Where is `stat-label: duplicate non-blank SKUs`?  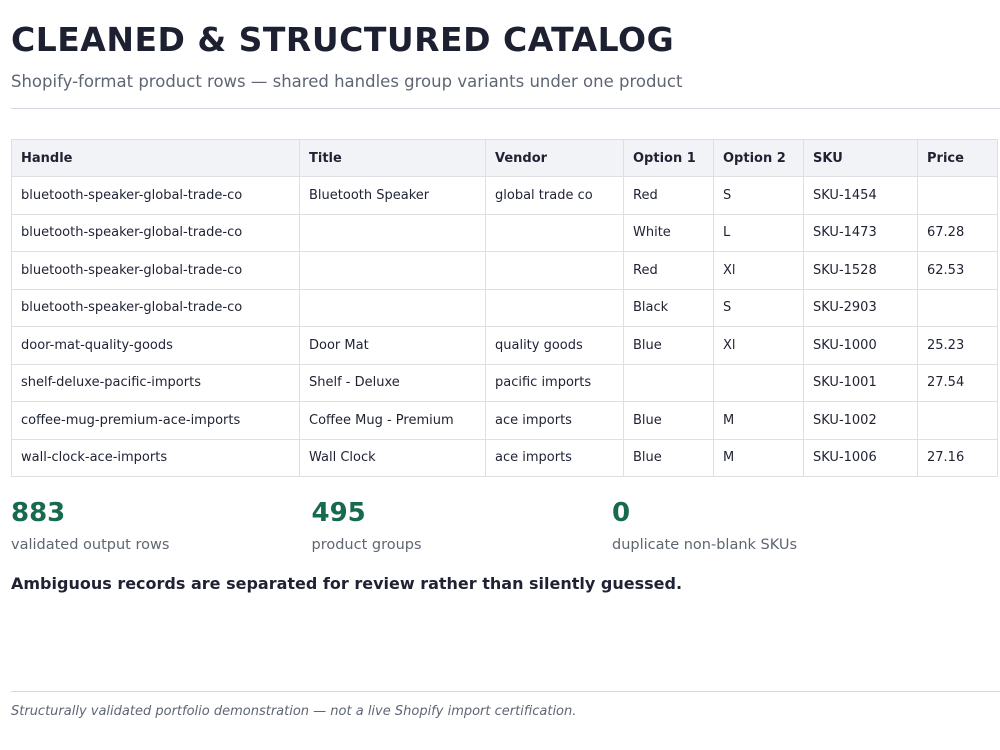
stat-label: duplicate non-blank SKUs is located at coordinates (705, 545).